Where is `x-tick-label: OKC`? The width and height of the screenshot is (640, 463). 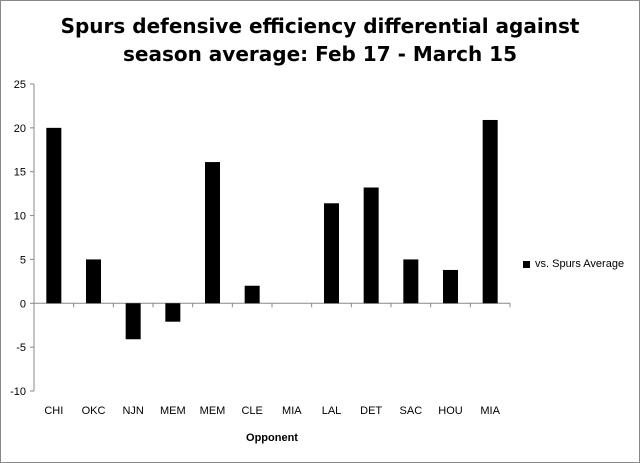
x-tick-label: OKC is located at coordinates (94, 411).